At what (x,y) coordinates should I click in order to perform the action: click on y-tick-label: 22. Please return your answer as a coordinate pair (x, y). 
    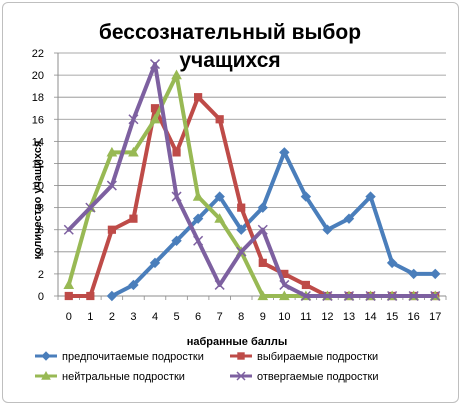
    Looking at the image, I should click on (38, 54).